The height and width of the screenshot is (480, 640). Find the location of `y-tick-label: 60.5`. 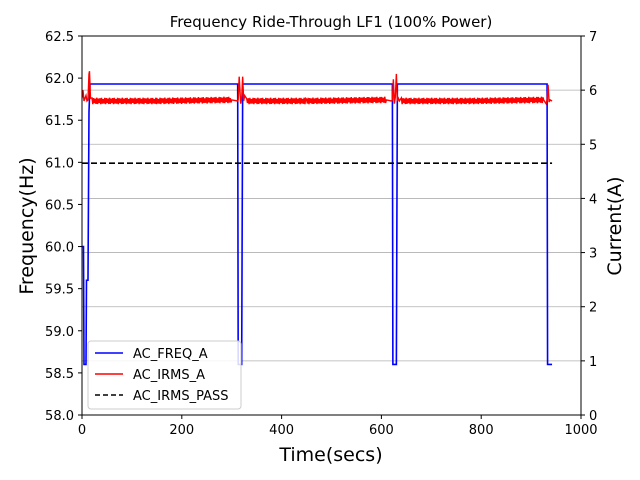

y-tick-label: 60.5 is located at coordinates (59, 205).